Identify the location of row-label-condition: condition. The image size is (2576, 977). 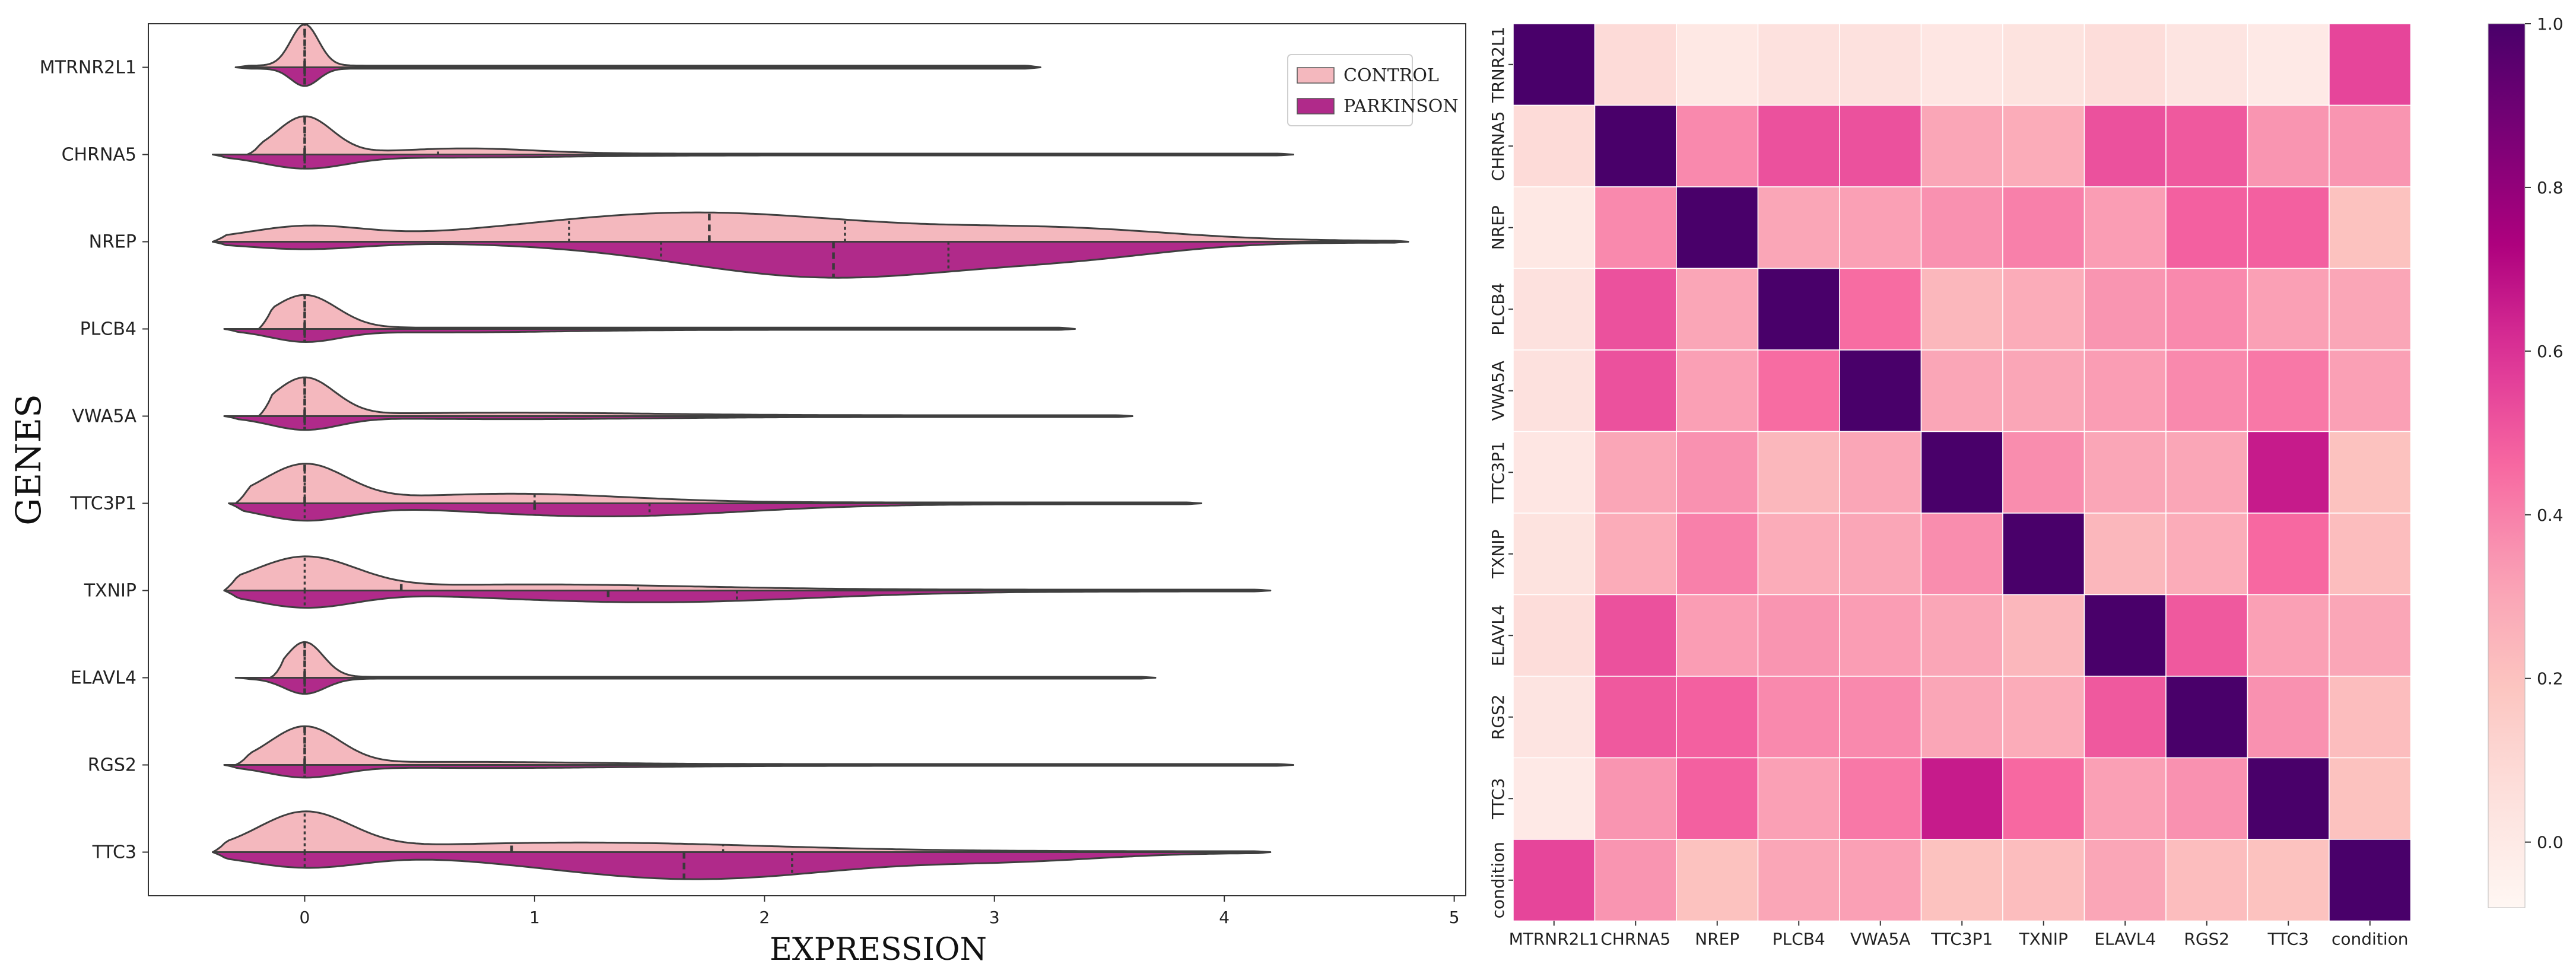
(1498, 880).